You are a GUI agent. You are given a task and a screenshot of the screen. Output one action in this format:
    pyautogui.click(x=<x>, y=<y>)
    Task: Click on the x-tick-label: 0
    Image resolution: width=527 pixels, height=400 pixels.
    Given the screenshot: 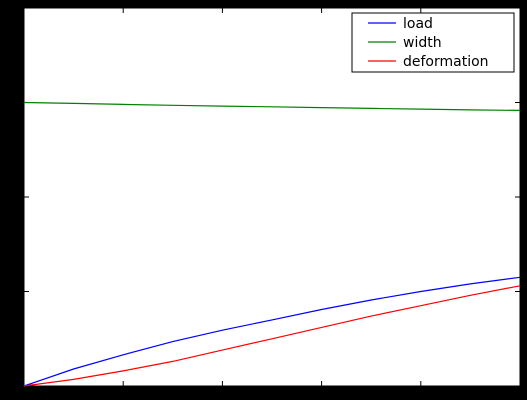 What is the action you would take?
    pyautogui.click(x=28, y=393)
    